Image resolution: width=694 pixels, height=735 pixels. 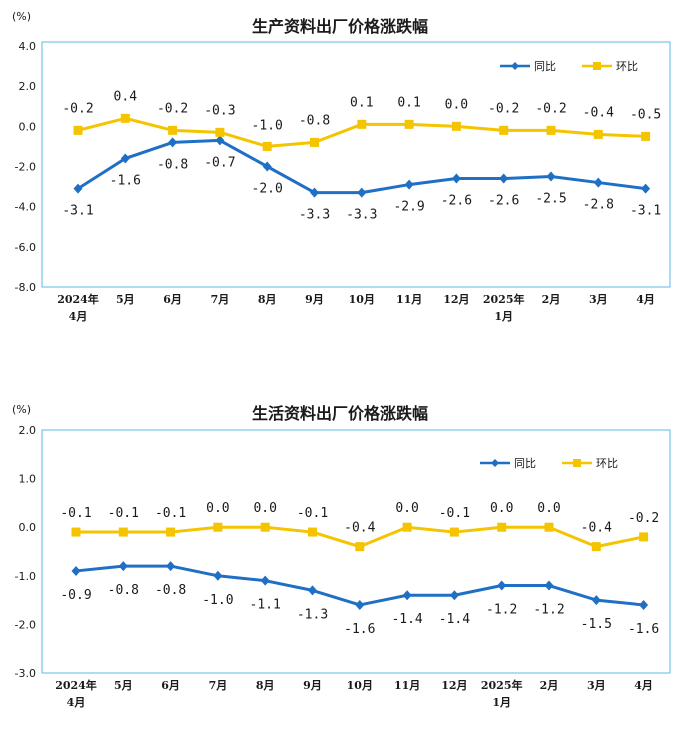 I want to click on data-label-yoy: -1.1, so click(x=265, y=605).